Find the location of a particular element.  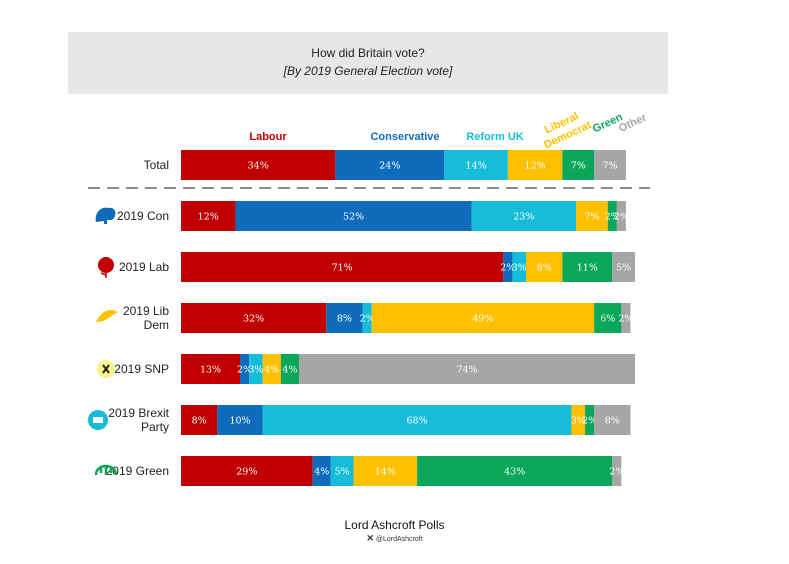

bar-label-2019-green-liberal-democrat: 14% is located at coordinates (385, 472).